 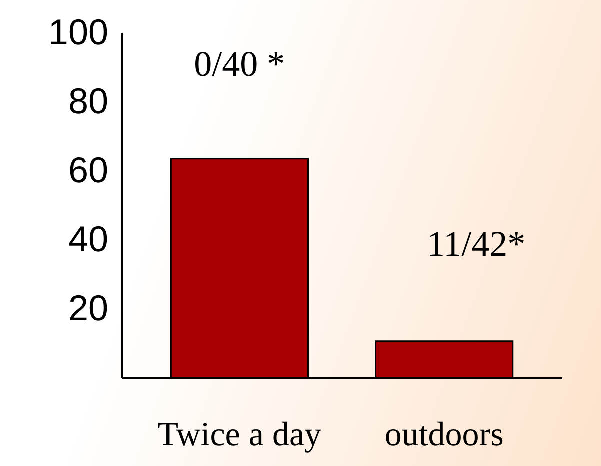 What do you see at coordinates (88, 239) in the screenshot?
I see `y-tick-label: 40` at bounding box center [88, 239].